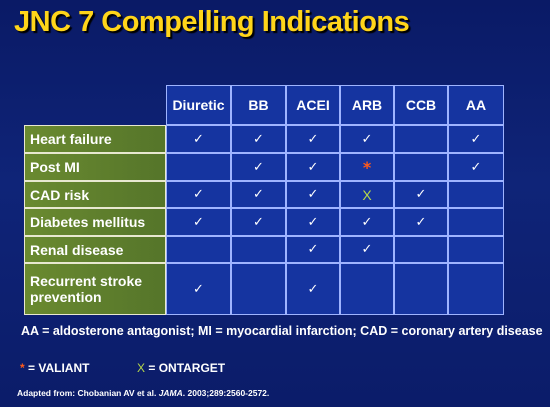  What do you see at coordinates (198, 105) in the screenshot?
I see `column-header: Diuretic` at bounding box center [198, 105].